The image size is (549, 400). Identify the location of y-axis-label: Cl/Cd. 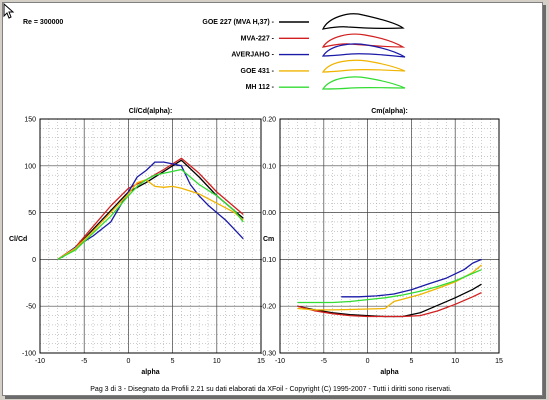
(18, 239).